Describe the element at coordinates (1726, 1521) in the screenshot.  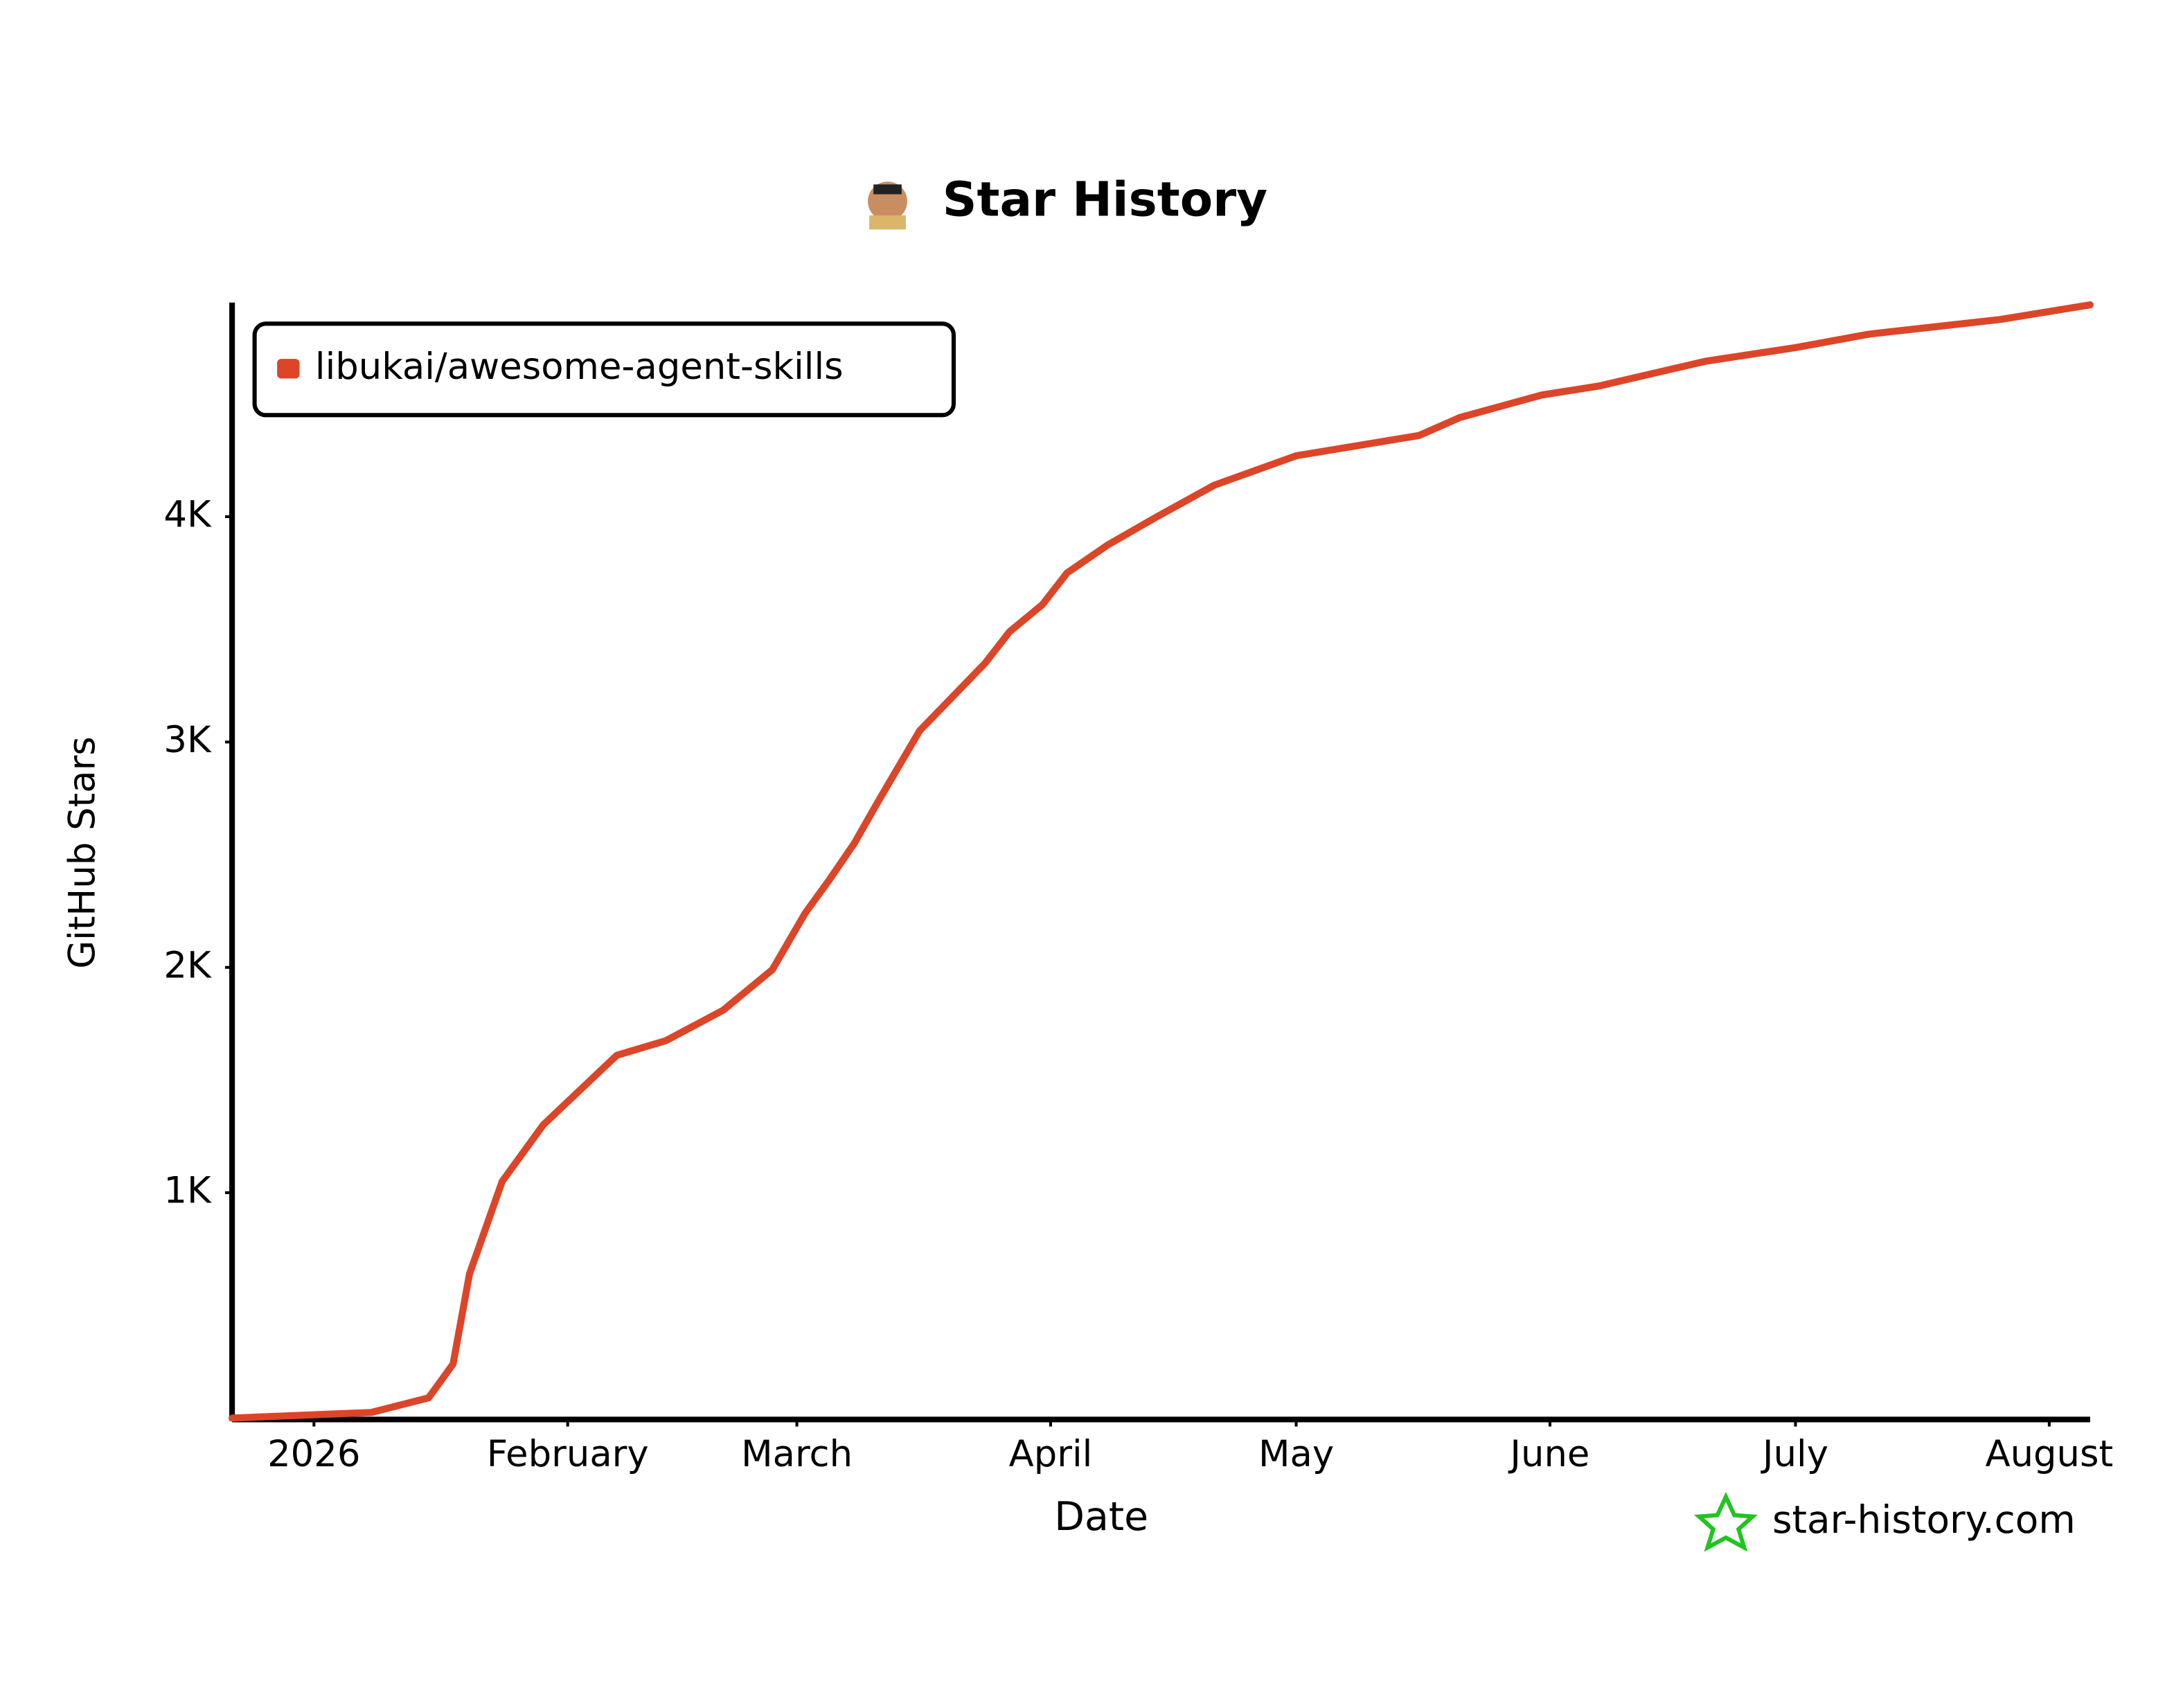
I see `watermark-logo` at that location.